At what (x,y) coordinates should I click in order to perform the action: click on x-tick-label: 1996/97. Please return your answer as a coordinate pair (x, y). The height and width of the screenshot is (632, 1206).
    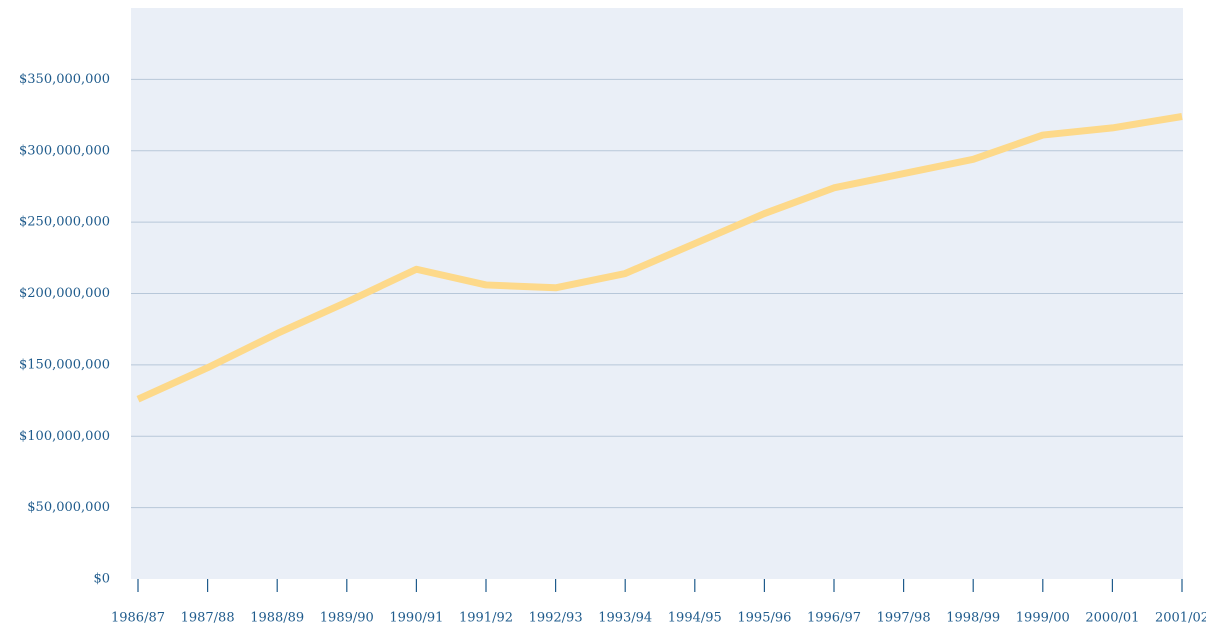
    Looking at the image, I should click on (834, 618).